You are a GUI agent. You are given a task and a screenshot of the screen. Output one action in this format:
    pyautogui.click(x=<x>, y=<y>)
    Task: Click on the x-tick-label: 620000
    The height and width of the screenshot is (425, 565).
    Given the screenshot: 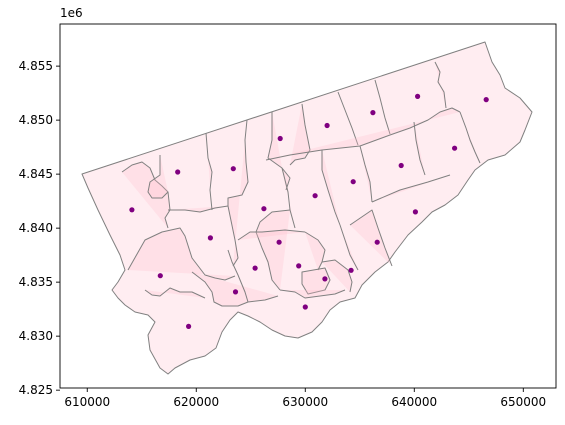 What is the action you would take?
    pyautogui.click(x=196, y=402)
    